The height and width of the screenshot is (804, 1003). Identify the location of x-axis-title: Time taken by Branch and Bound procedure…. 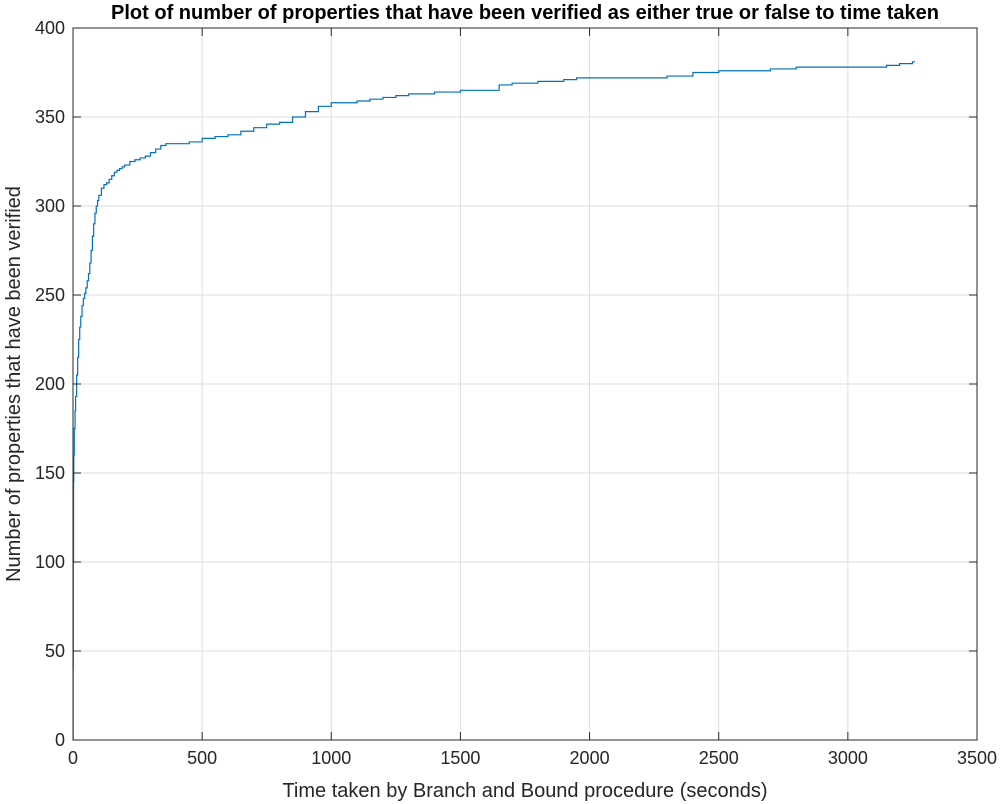
(524, 791).